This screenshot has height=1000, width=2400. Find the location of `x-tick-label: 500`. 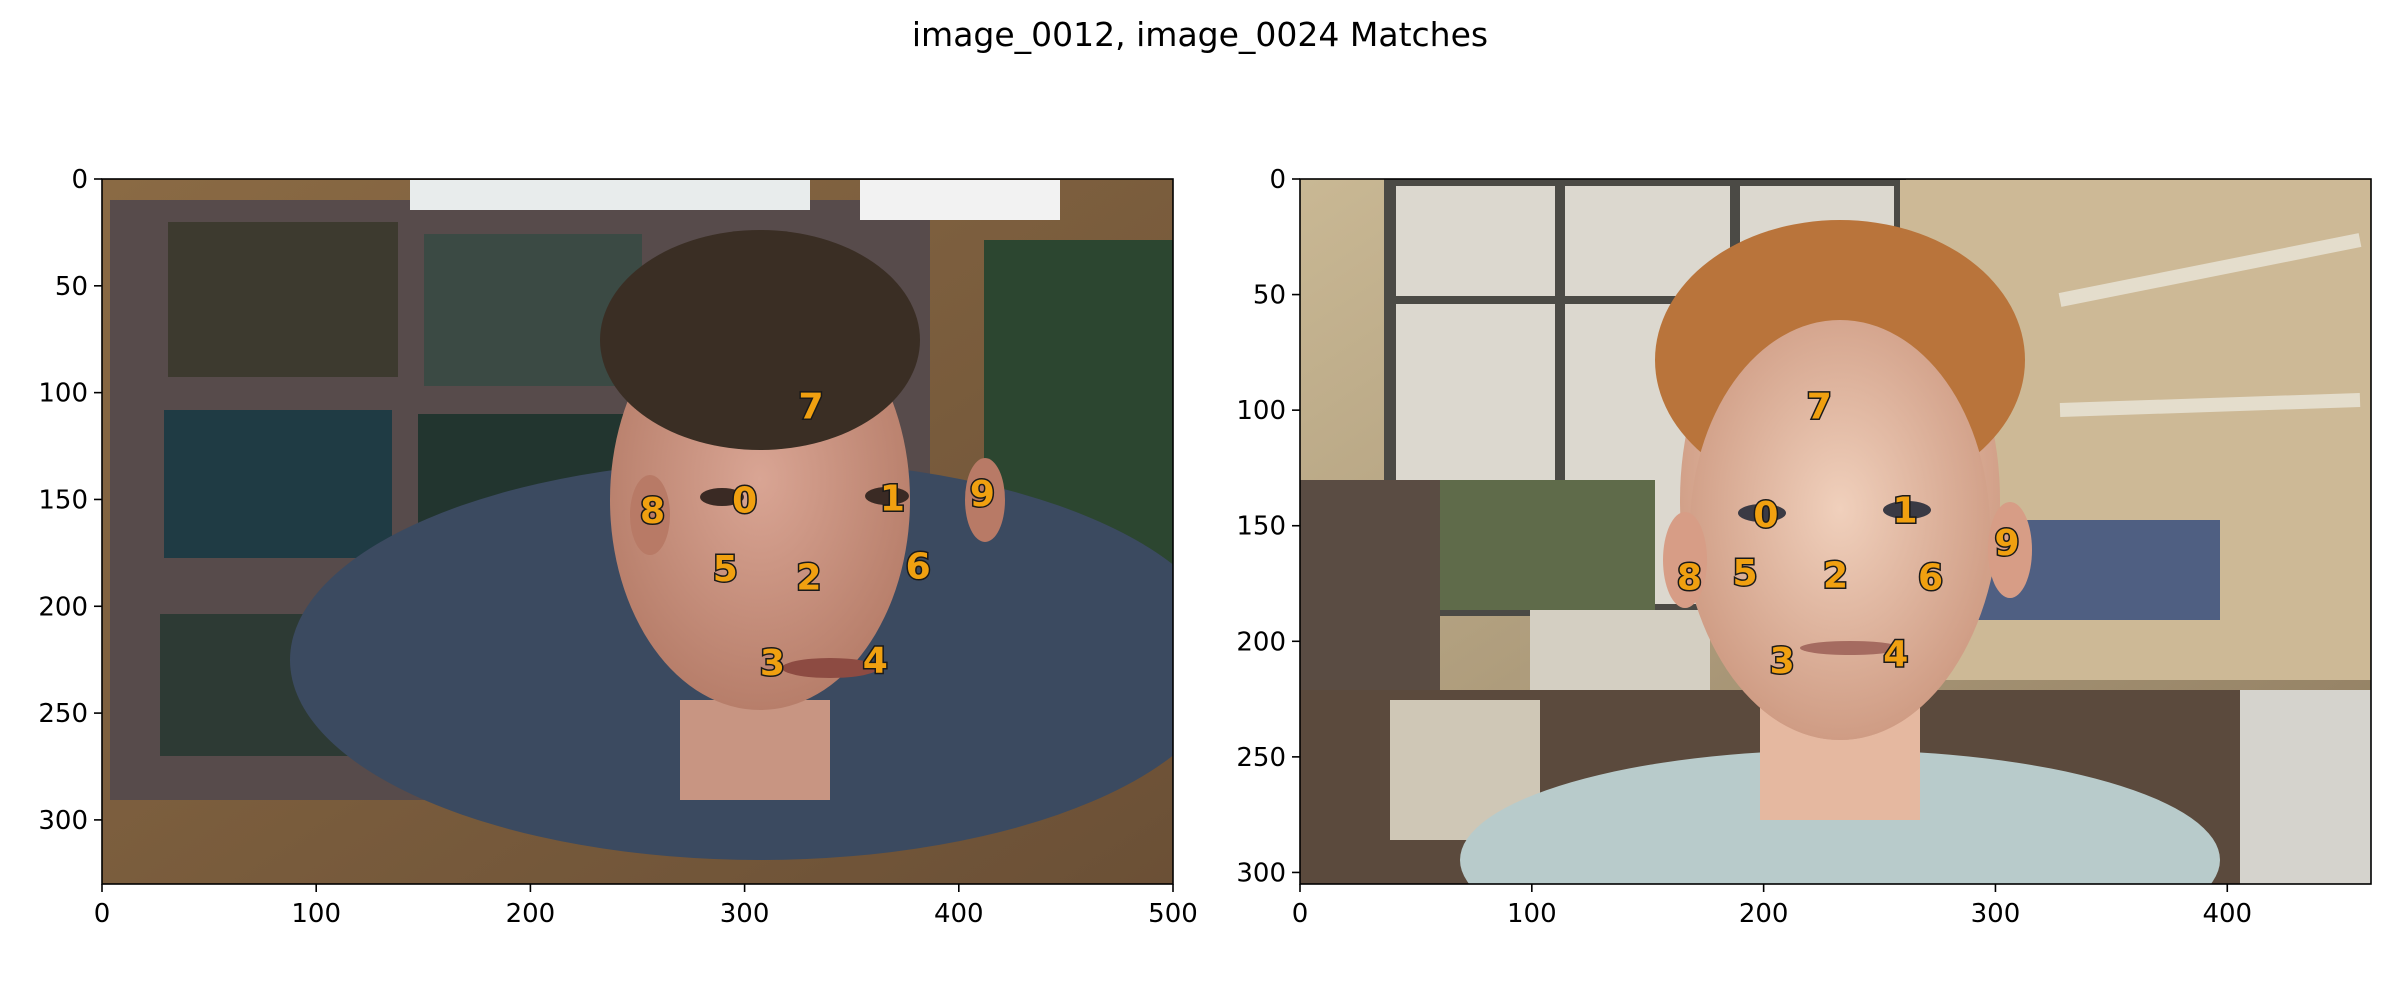

x-tick-label: 500 is located at coordinates (1173, 914).